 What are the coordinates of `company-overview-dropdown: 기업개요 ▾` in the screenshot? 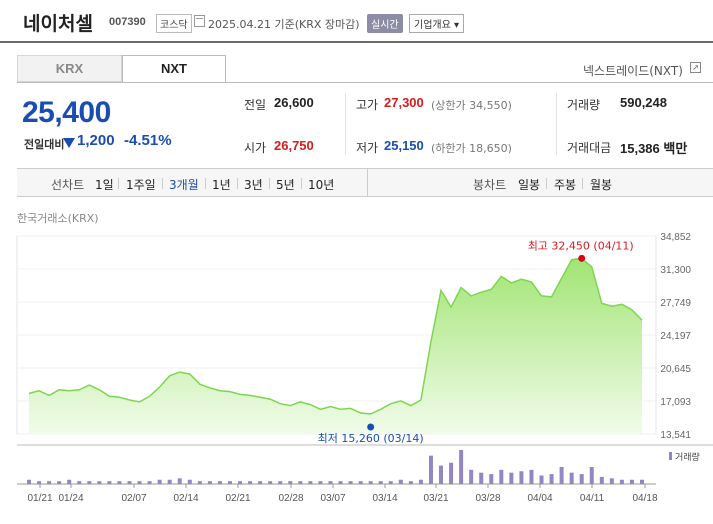 It's located at (436, 23).